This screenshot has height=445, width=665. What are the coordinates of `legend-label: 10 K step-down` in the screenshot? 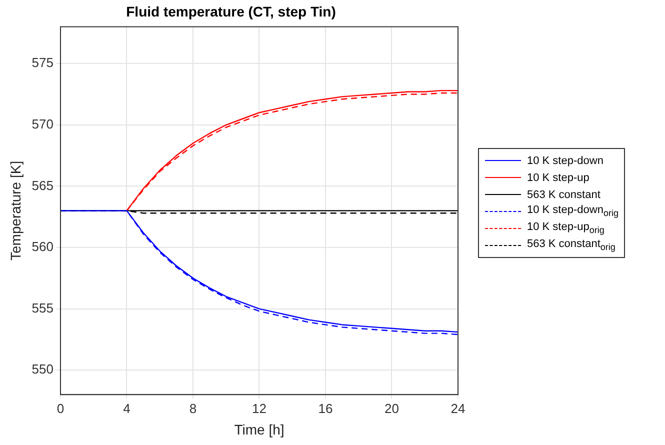 It's located at (565, 160).